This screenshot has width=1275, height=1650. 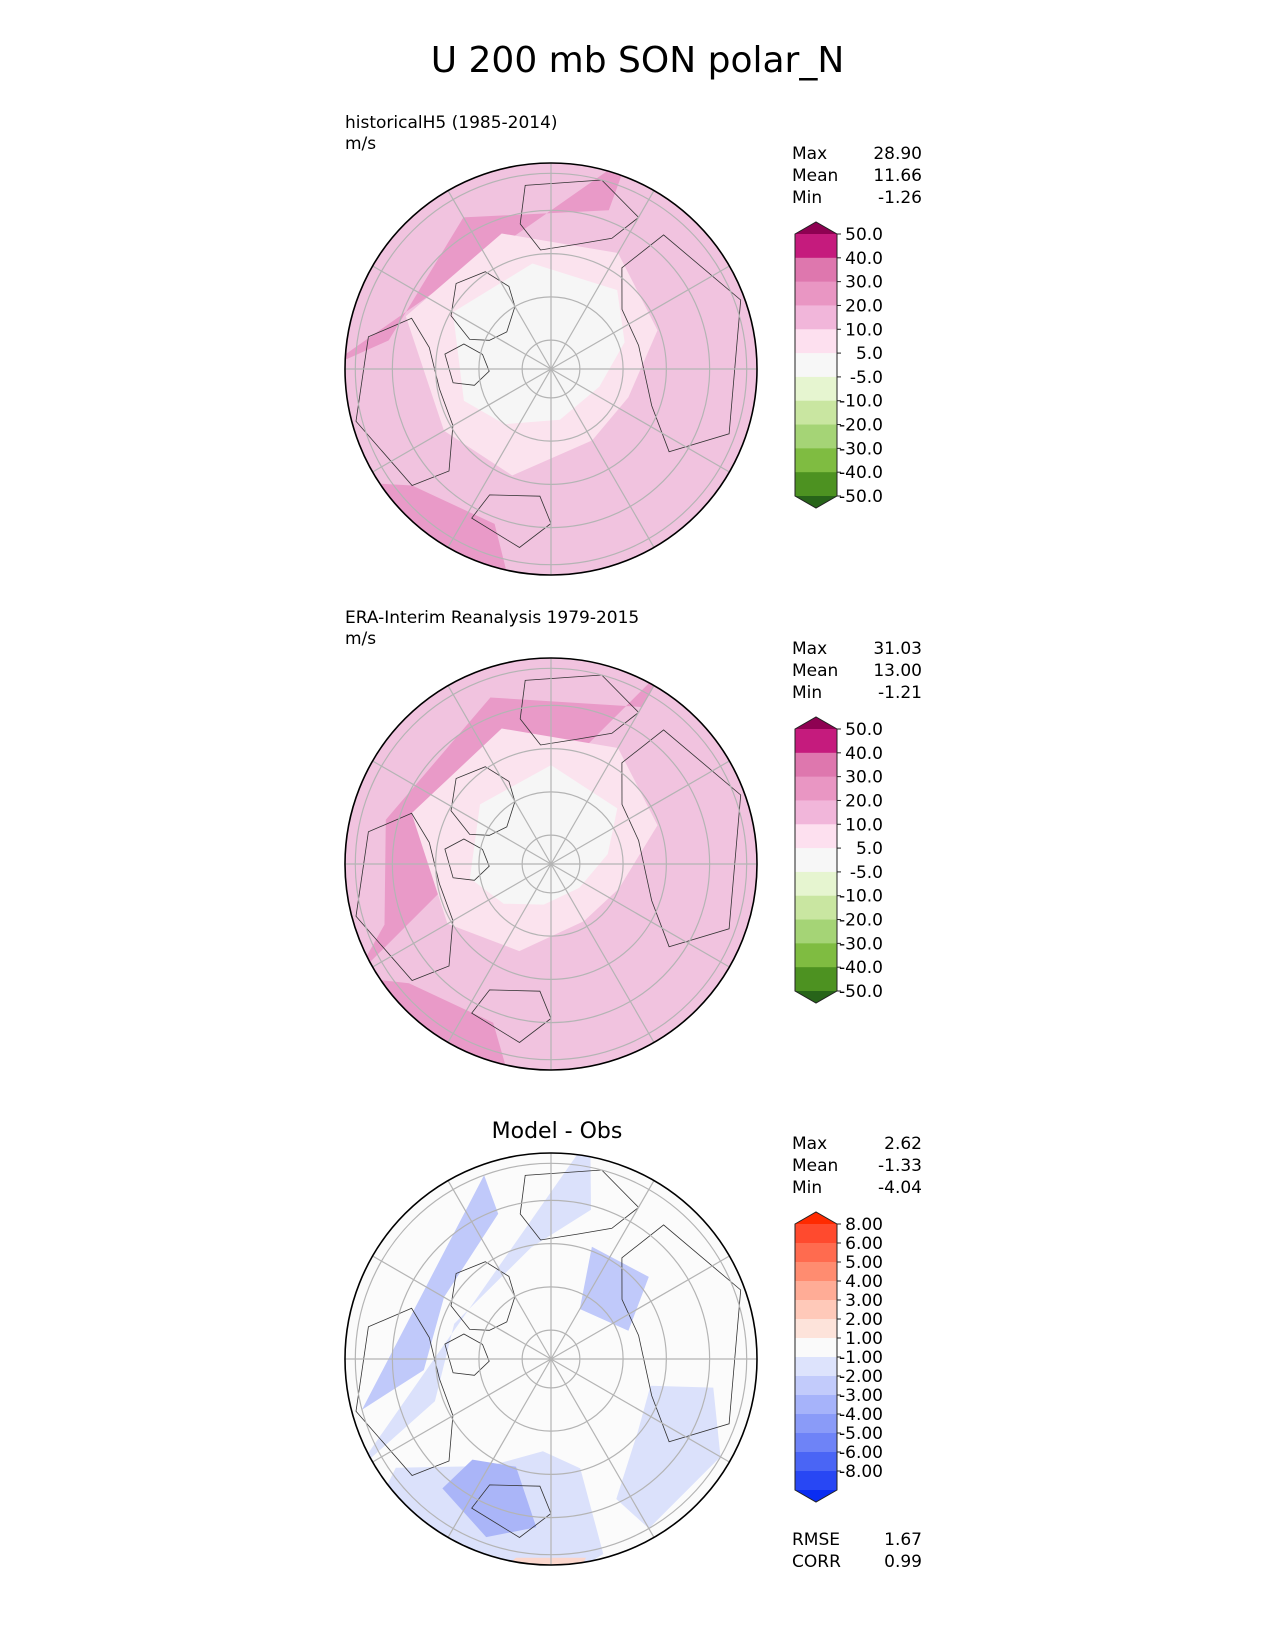 What do you see at coordinates (857, 154) in the screenshot?
I see `stat-max: Max 28.90` at bounding box center [857, 154].